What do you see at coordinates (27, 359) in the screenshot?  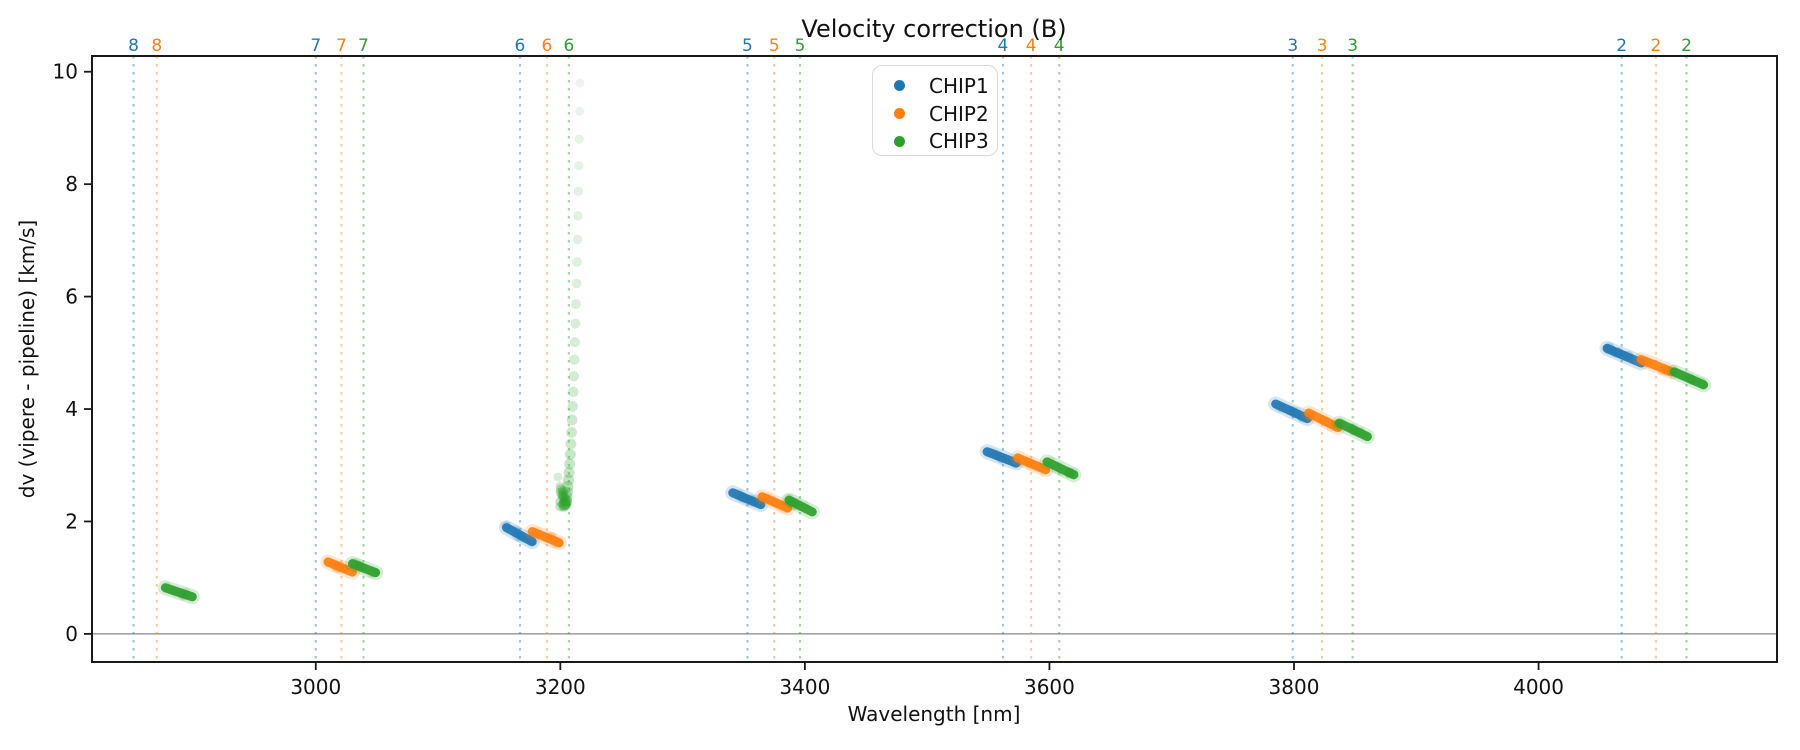 I see `y-axis-label: dv (vipere - pipeline) [km/s]` at bounding box center [27, 359].